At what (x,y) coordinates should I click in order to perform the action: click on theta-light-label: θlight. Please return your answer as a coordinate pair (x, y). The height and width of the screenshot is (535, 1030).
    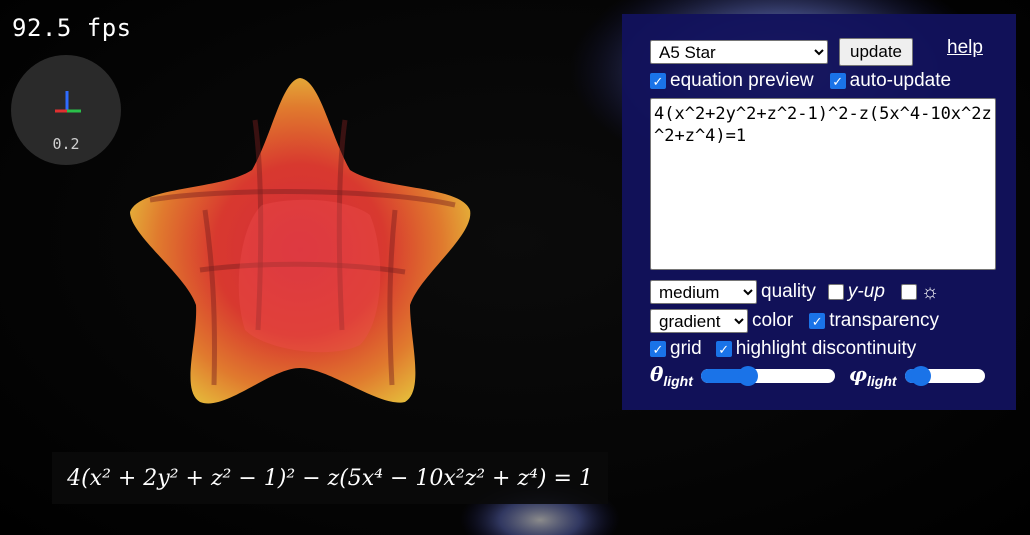
    Looking at the image, I should click on (671, 375).